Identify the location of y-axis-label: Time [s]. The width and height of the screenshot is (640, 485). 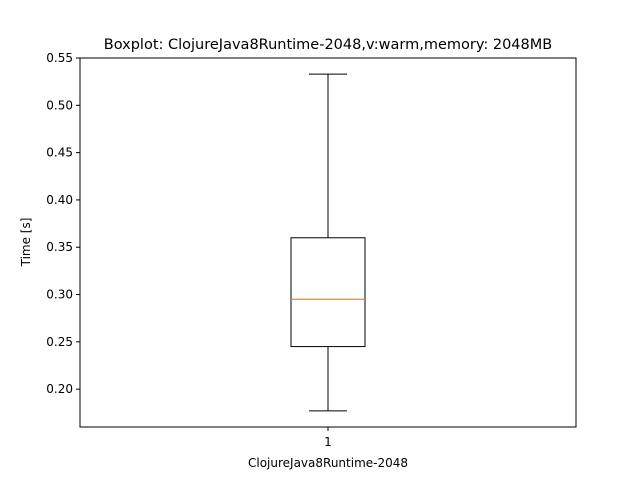
(26, 243).